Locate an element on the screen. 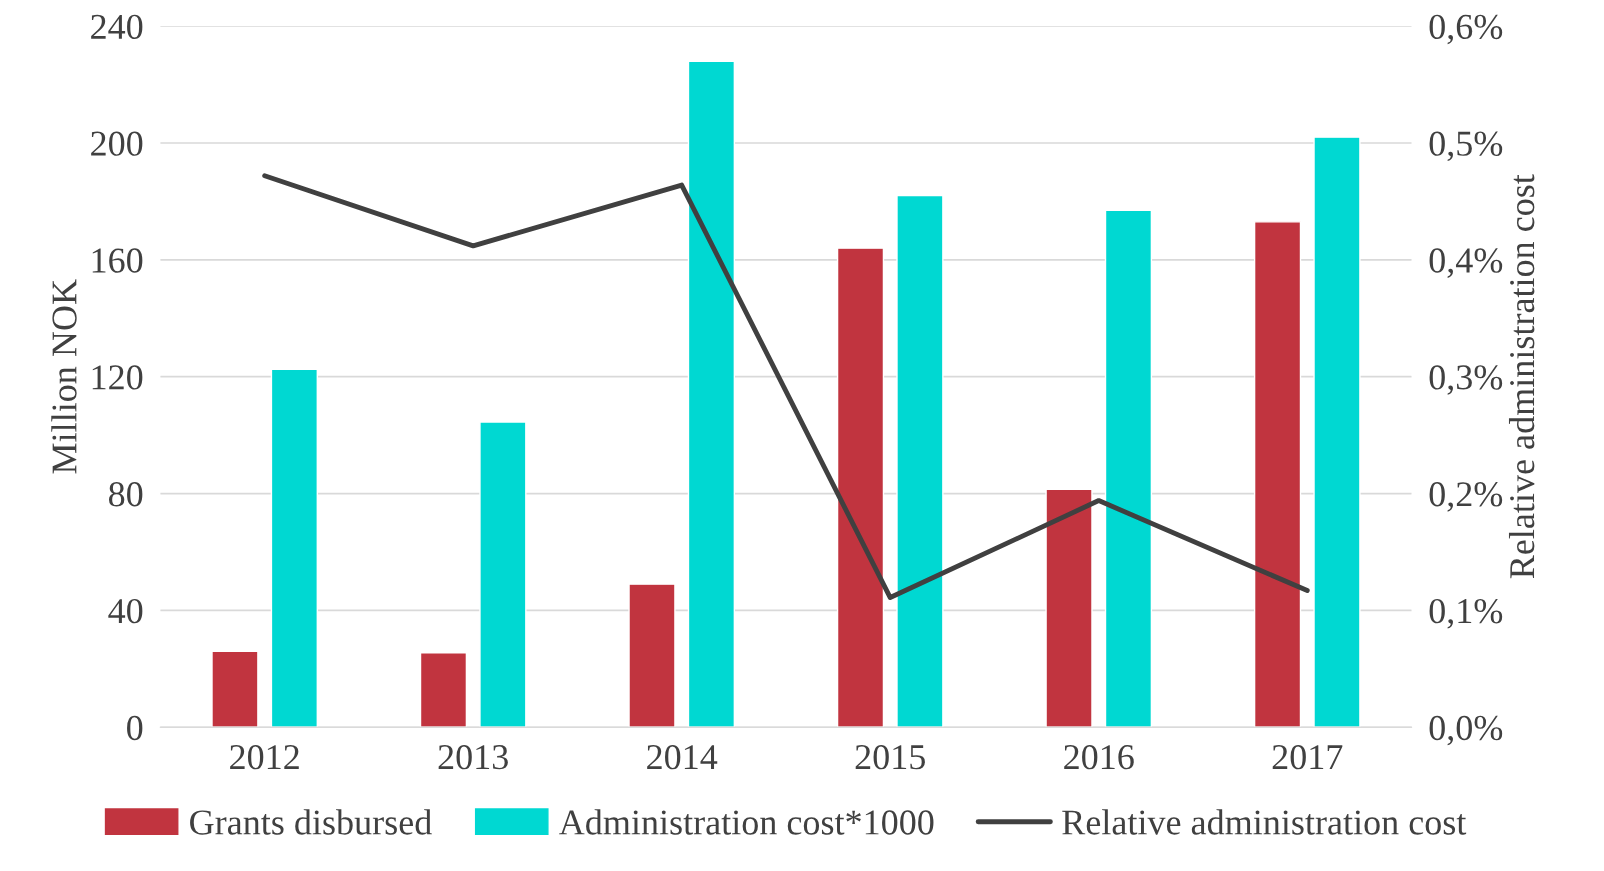  y2-tick-label: 0,2% is located at coordinates (1466, 497).